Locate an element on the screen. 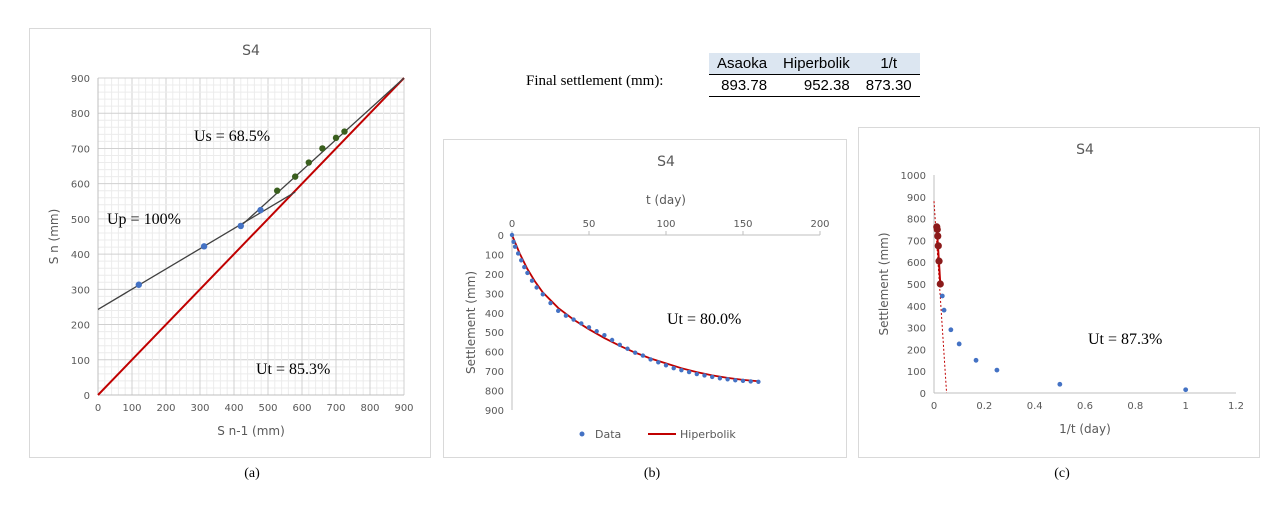 This screenshot has width=1278, height=505. y-tick-label: 200 is located at coordinates (494, 275).